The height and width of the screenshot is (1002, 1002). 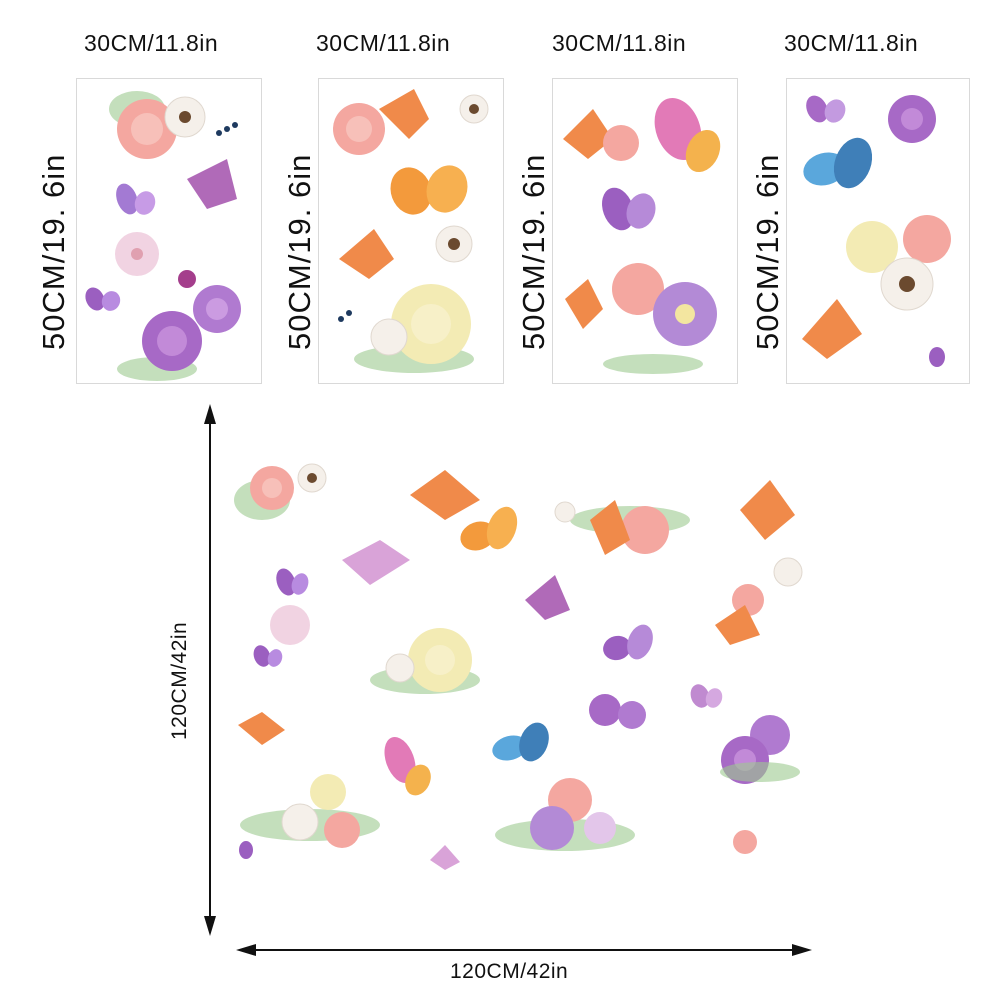 I want to click on sheet-4-artwork, so click(x=876, y=231).